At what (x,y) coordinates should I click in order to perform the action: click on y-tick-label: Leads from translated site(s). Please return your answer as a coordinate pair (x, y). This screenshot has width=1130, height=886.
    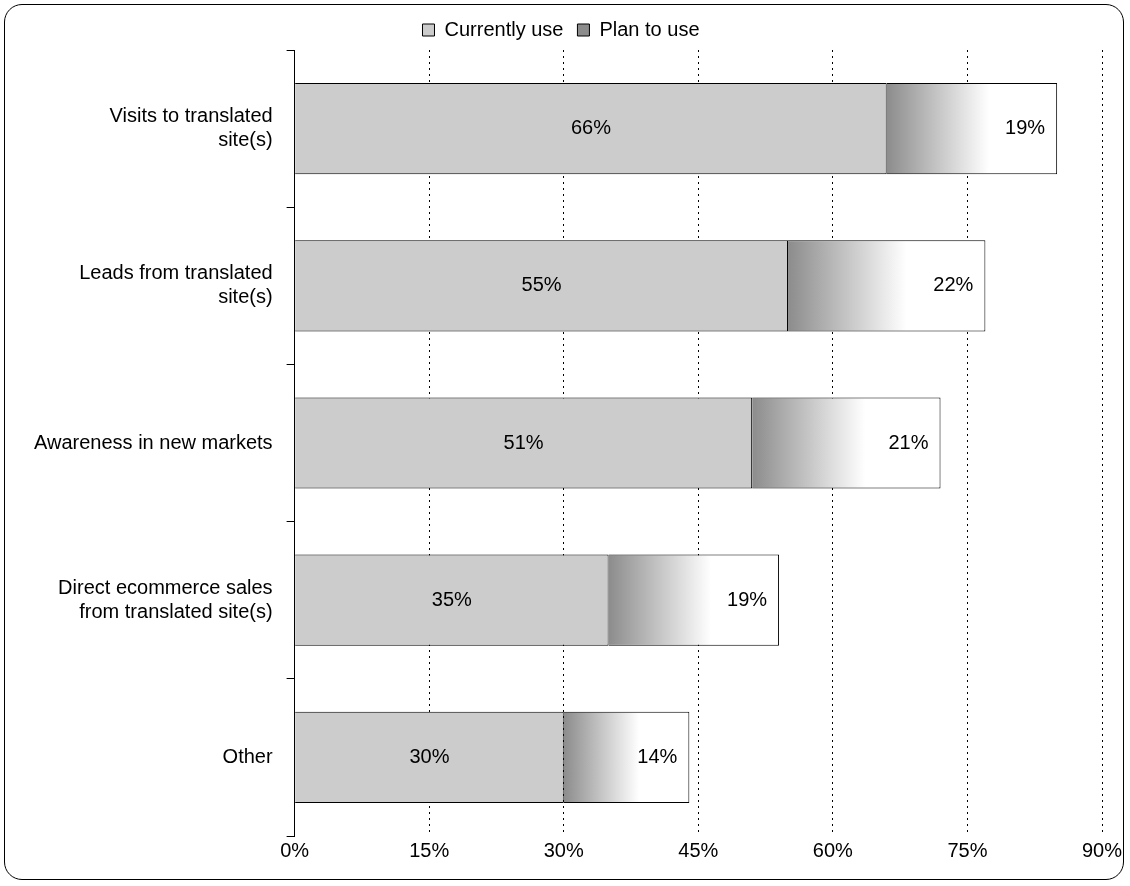
    Looking at the image, I should click on (176, 284).